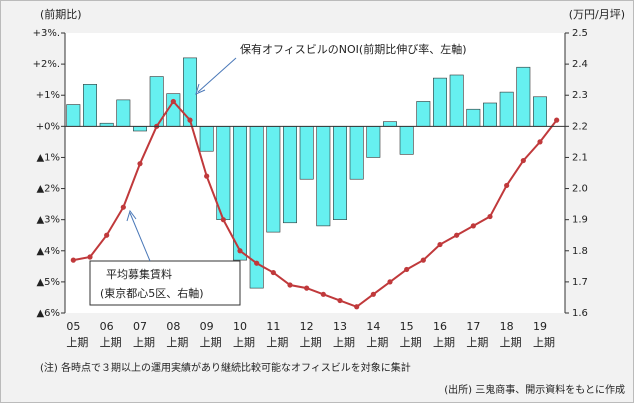 The height and width of the screenshot is (403, 634). I want to click on y-tick-label: ▲1%, so click(48, 157).